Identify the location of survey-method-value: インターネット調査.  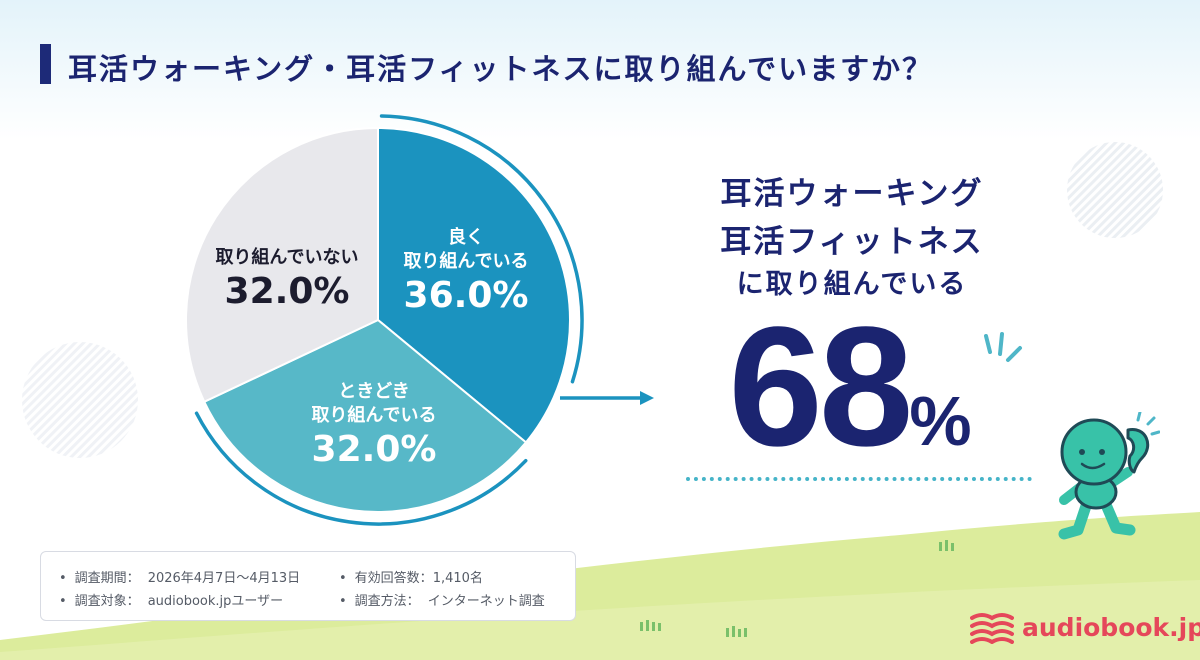
(486, 601).